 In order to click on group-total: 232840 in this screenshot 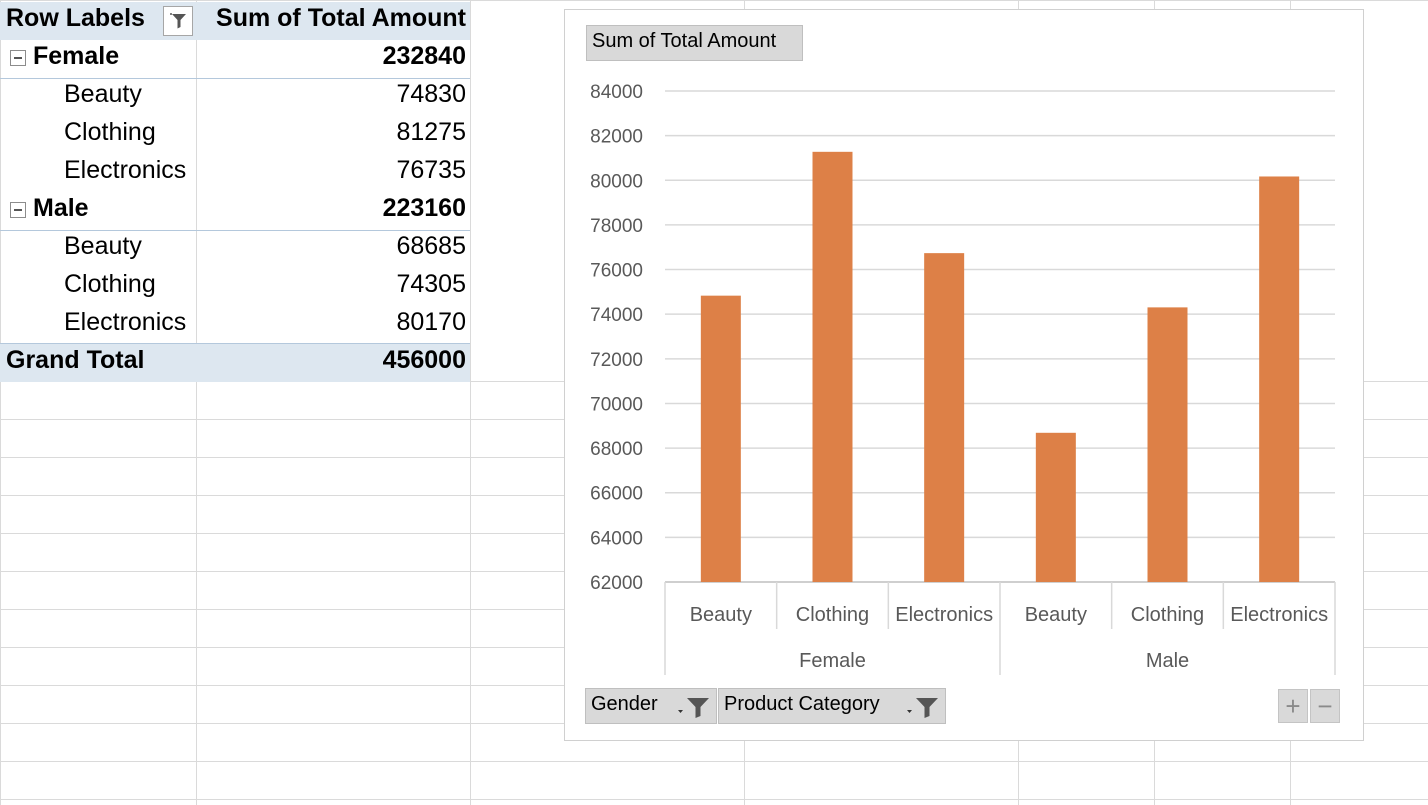, I will do `click(424, 56)`.